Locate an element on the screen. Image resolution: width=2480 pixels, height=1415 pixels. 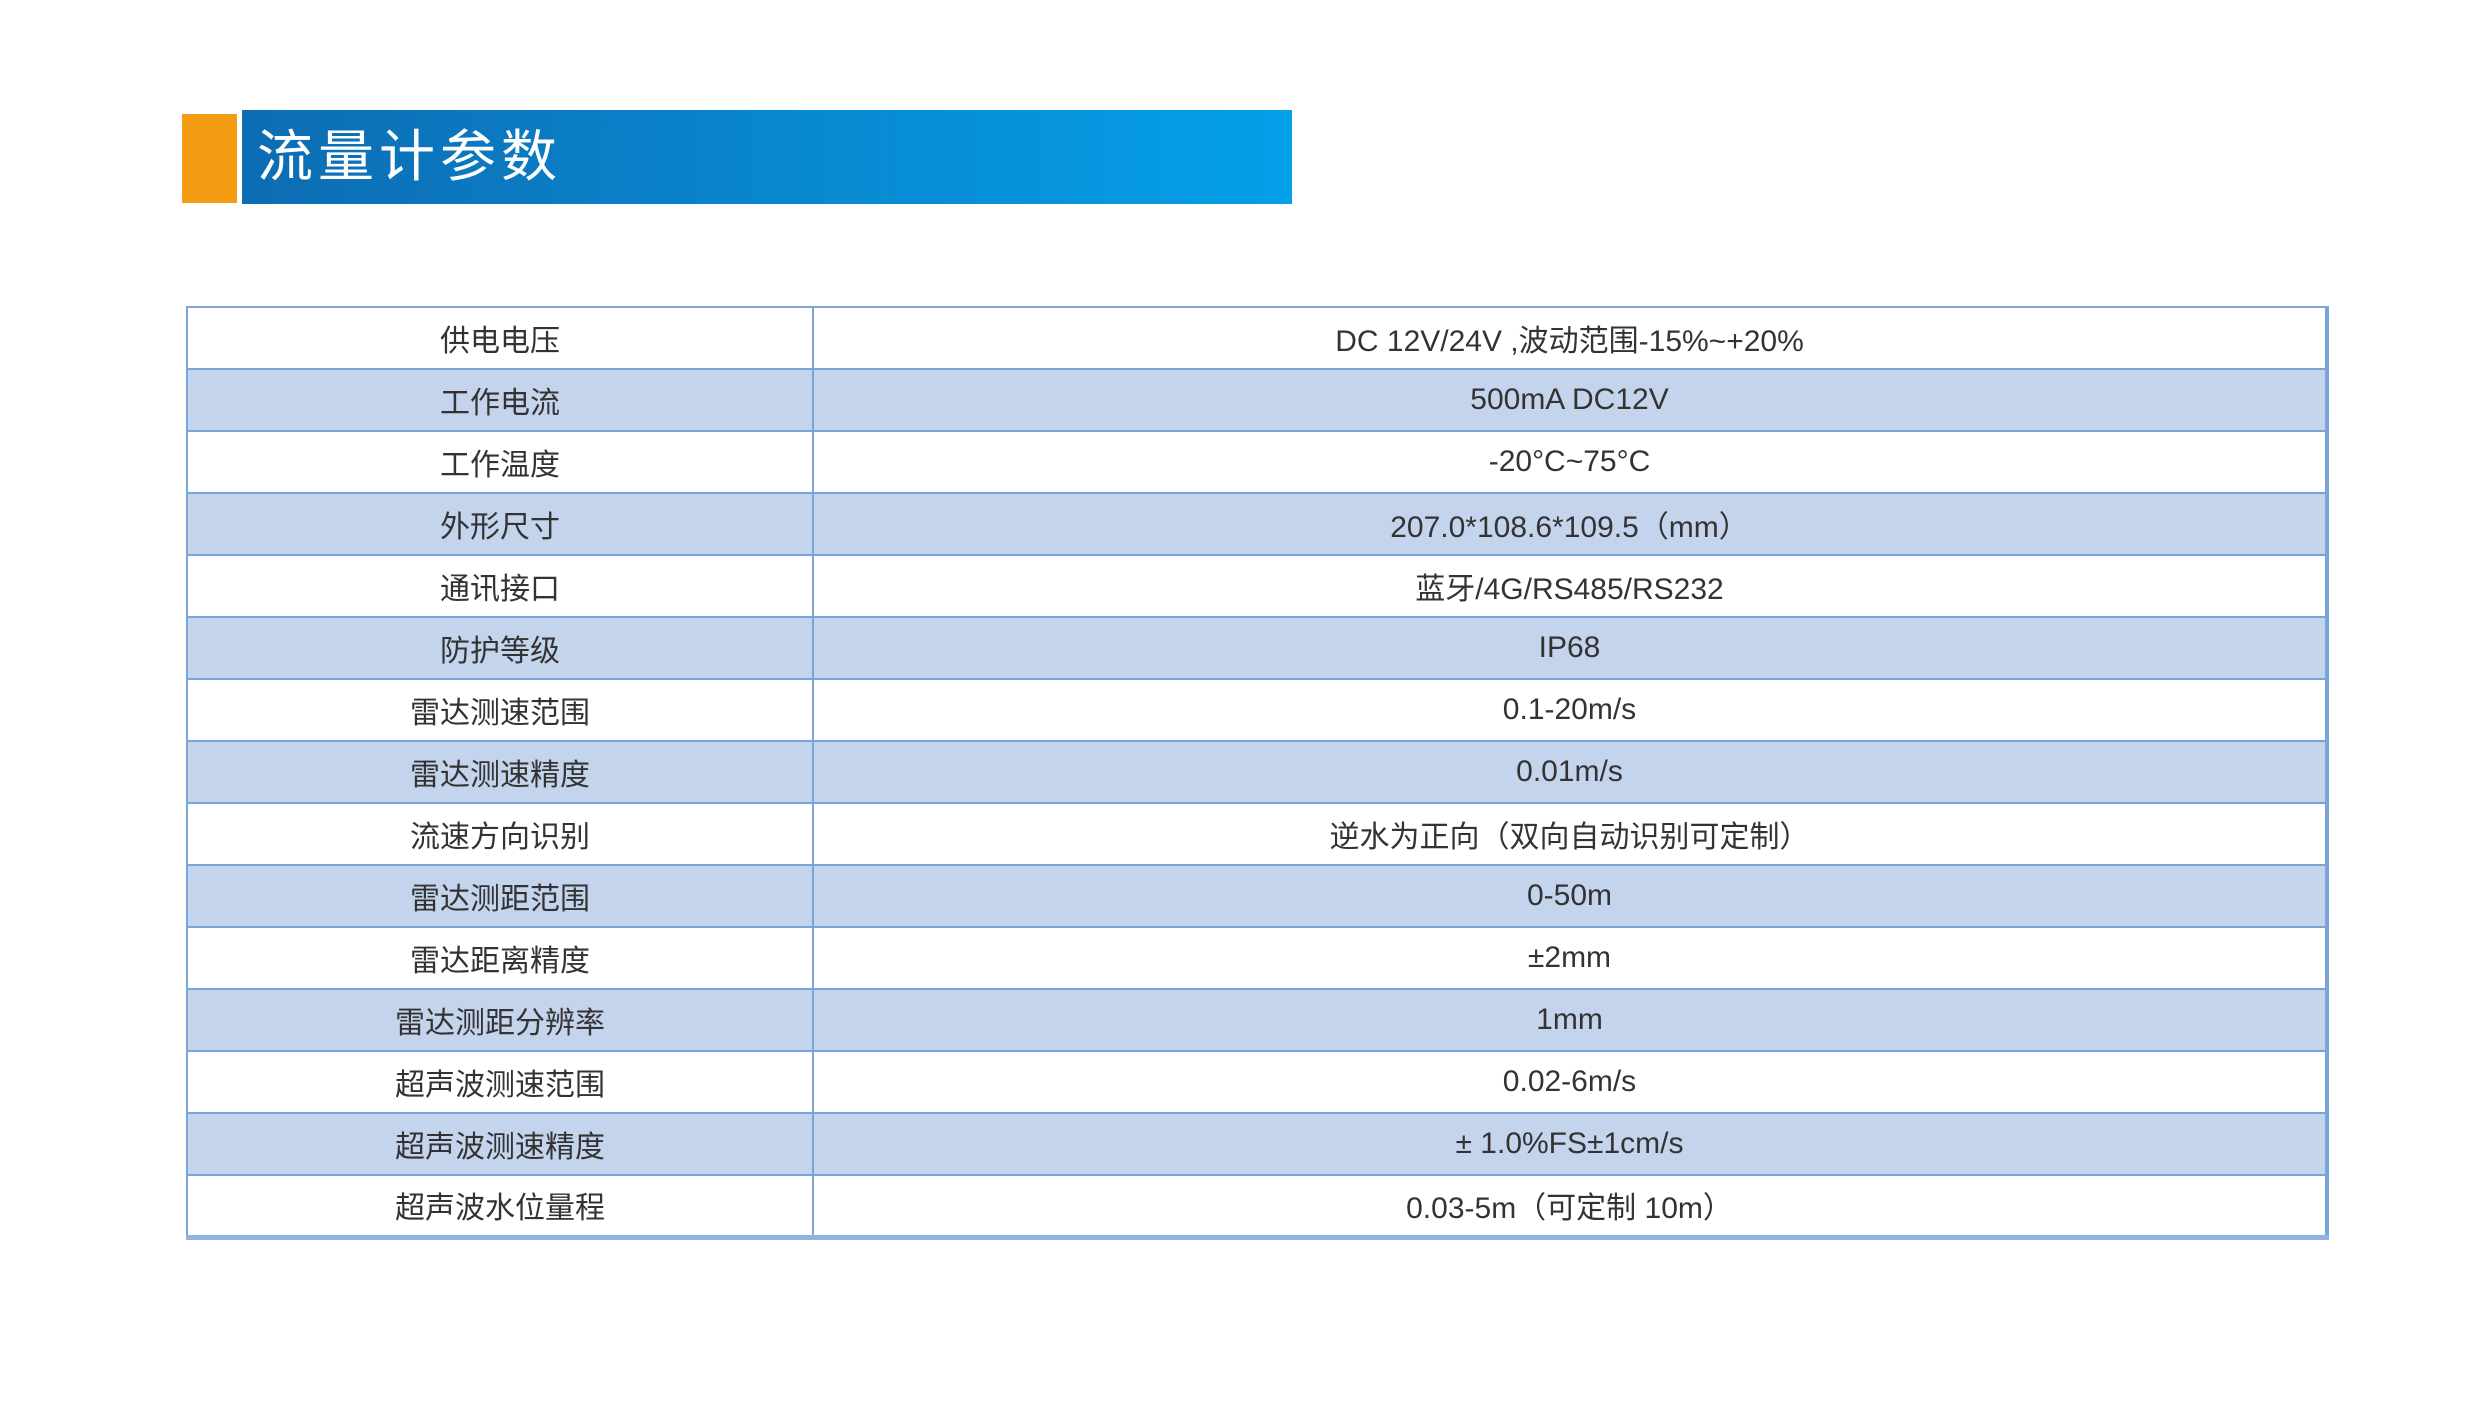
table-row: 雷达测速精度 0.01m/s is located at coordinates (1257, 772).